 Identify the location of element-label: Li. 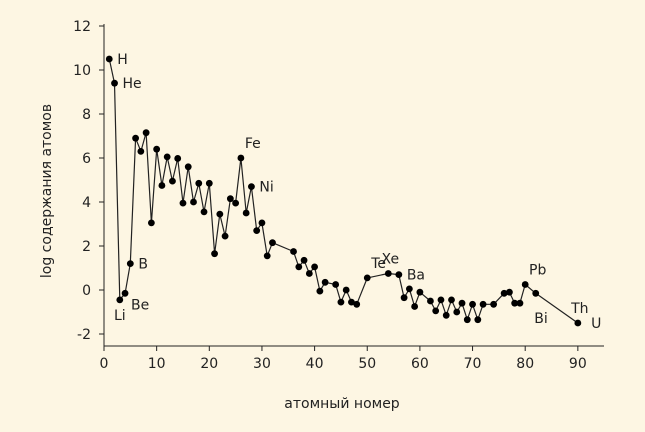
(120, 316).